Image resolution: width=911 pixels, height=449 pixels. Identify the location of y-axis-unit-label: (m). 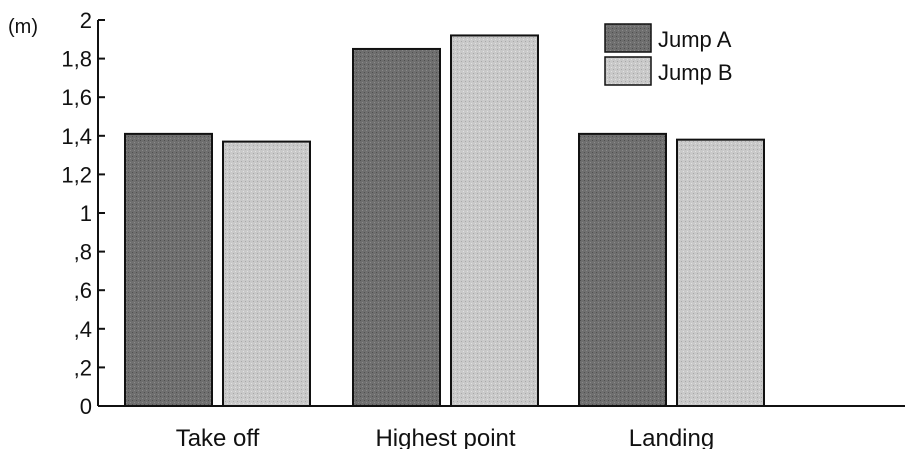
(23, 27).